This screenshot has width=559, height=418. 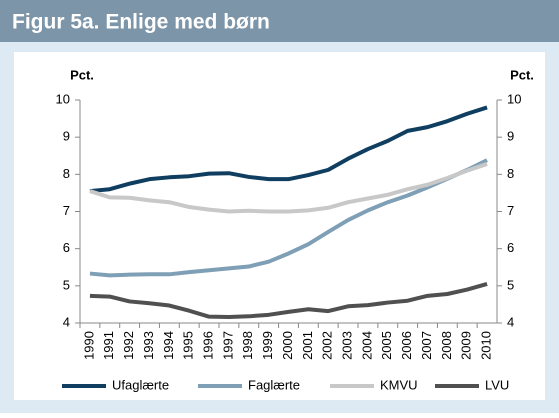 What do you see at coordinates (66, 136) in the screenshot?
I see `y-tick-label: 9` at bounding box center [66, 136].